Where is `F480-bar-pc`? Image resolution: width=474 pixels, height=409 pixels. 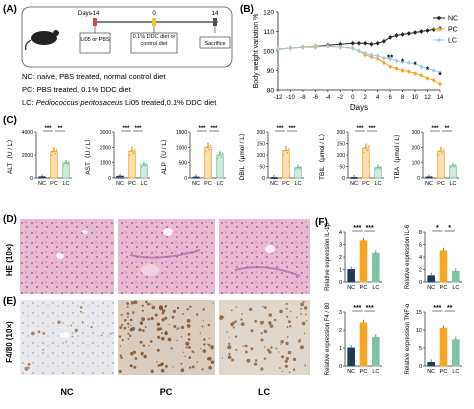 F480-bar-pc is located at coordinates (363, 344).